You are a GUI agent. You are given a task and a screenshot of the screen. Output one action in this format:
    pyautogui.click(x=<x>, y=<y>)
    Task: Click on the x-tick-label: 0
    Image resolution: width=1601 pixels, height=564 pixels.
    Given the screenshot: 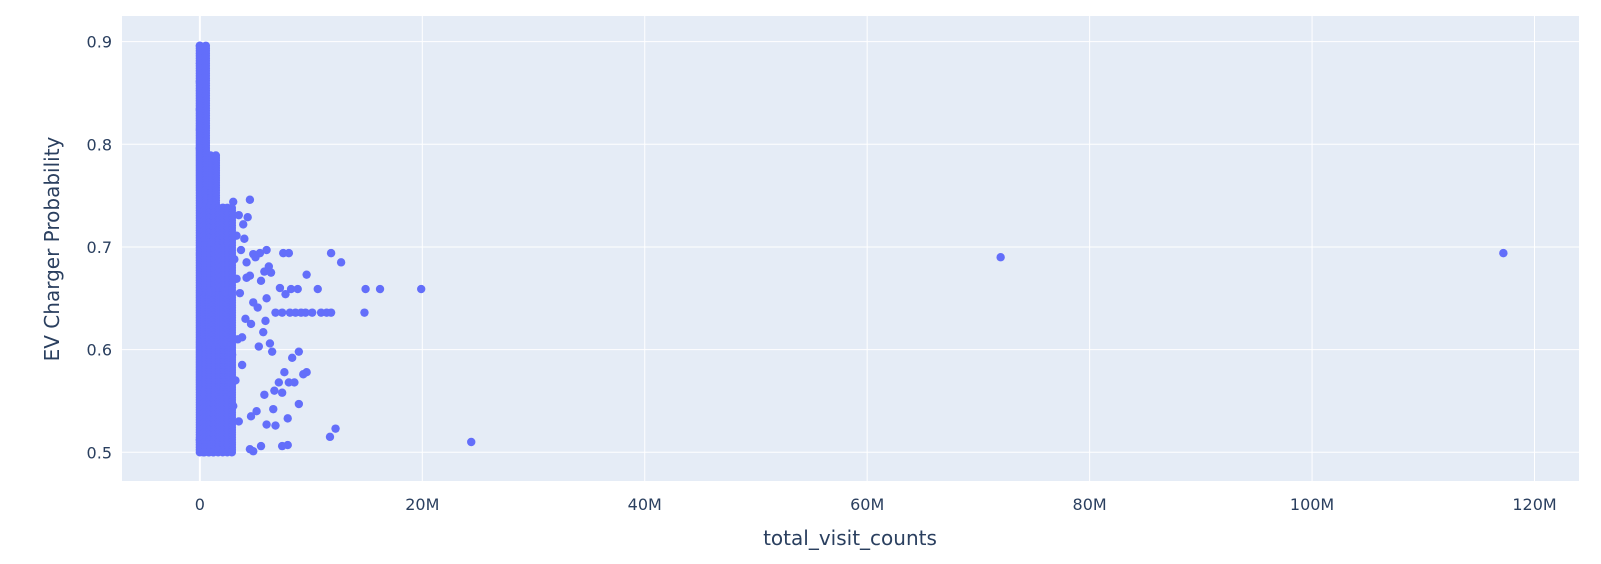 What is the action you would take?
    pyautogui.click(x=200, y=504)
    